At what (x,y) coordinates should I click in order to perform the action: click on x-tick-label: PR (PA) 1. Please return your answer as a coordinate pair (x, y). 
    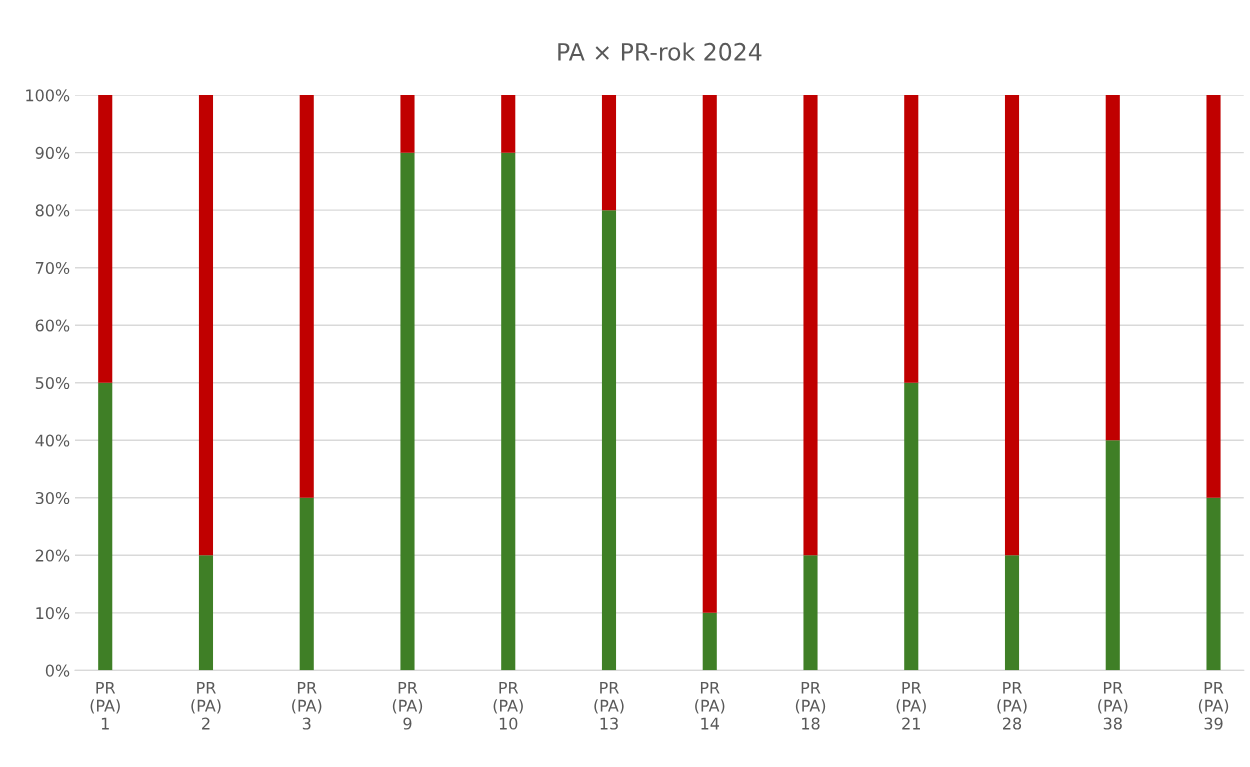
    Looking at the image, I should click on (105, 705).